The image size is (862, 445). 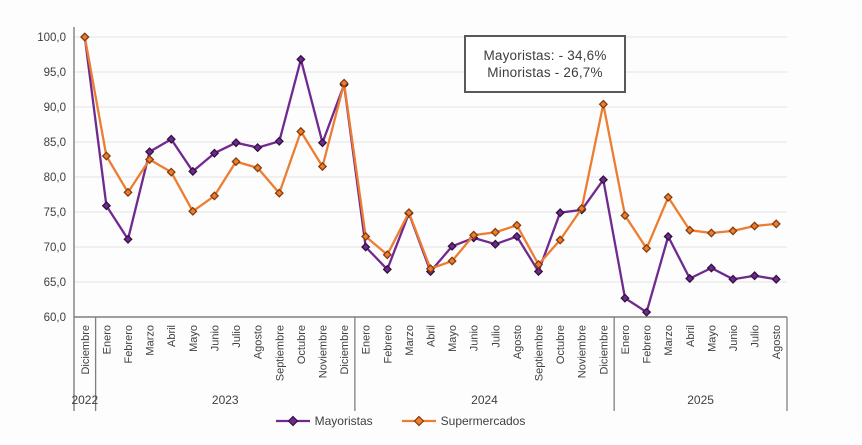 What do you see at coordinates (545, 64) in the screenshot?
I see `annotation-box: Mayoristas: - 34,6% Minoristas - 26,7%` at bounding box center [545, 64].